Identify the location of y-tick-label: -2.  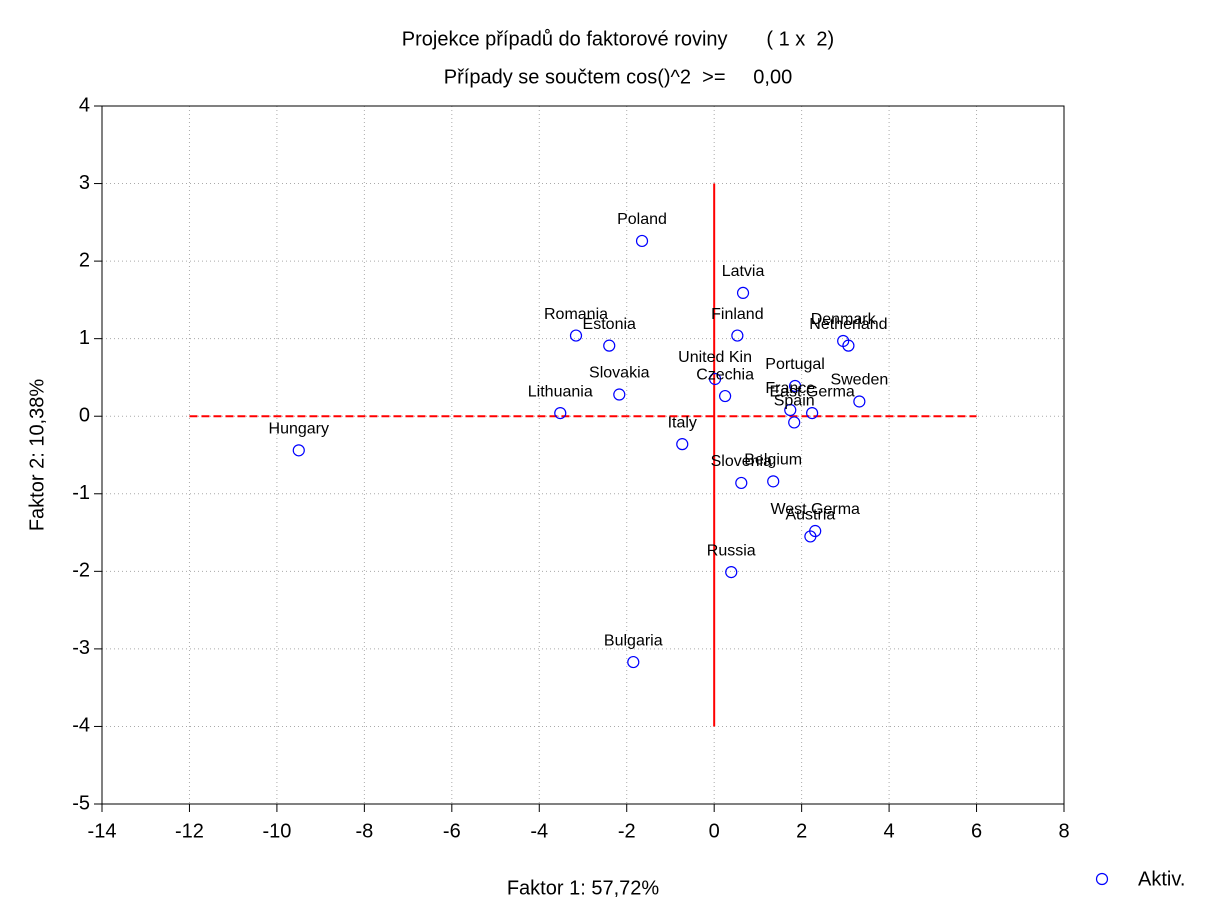
(81, 571).